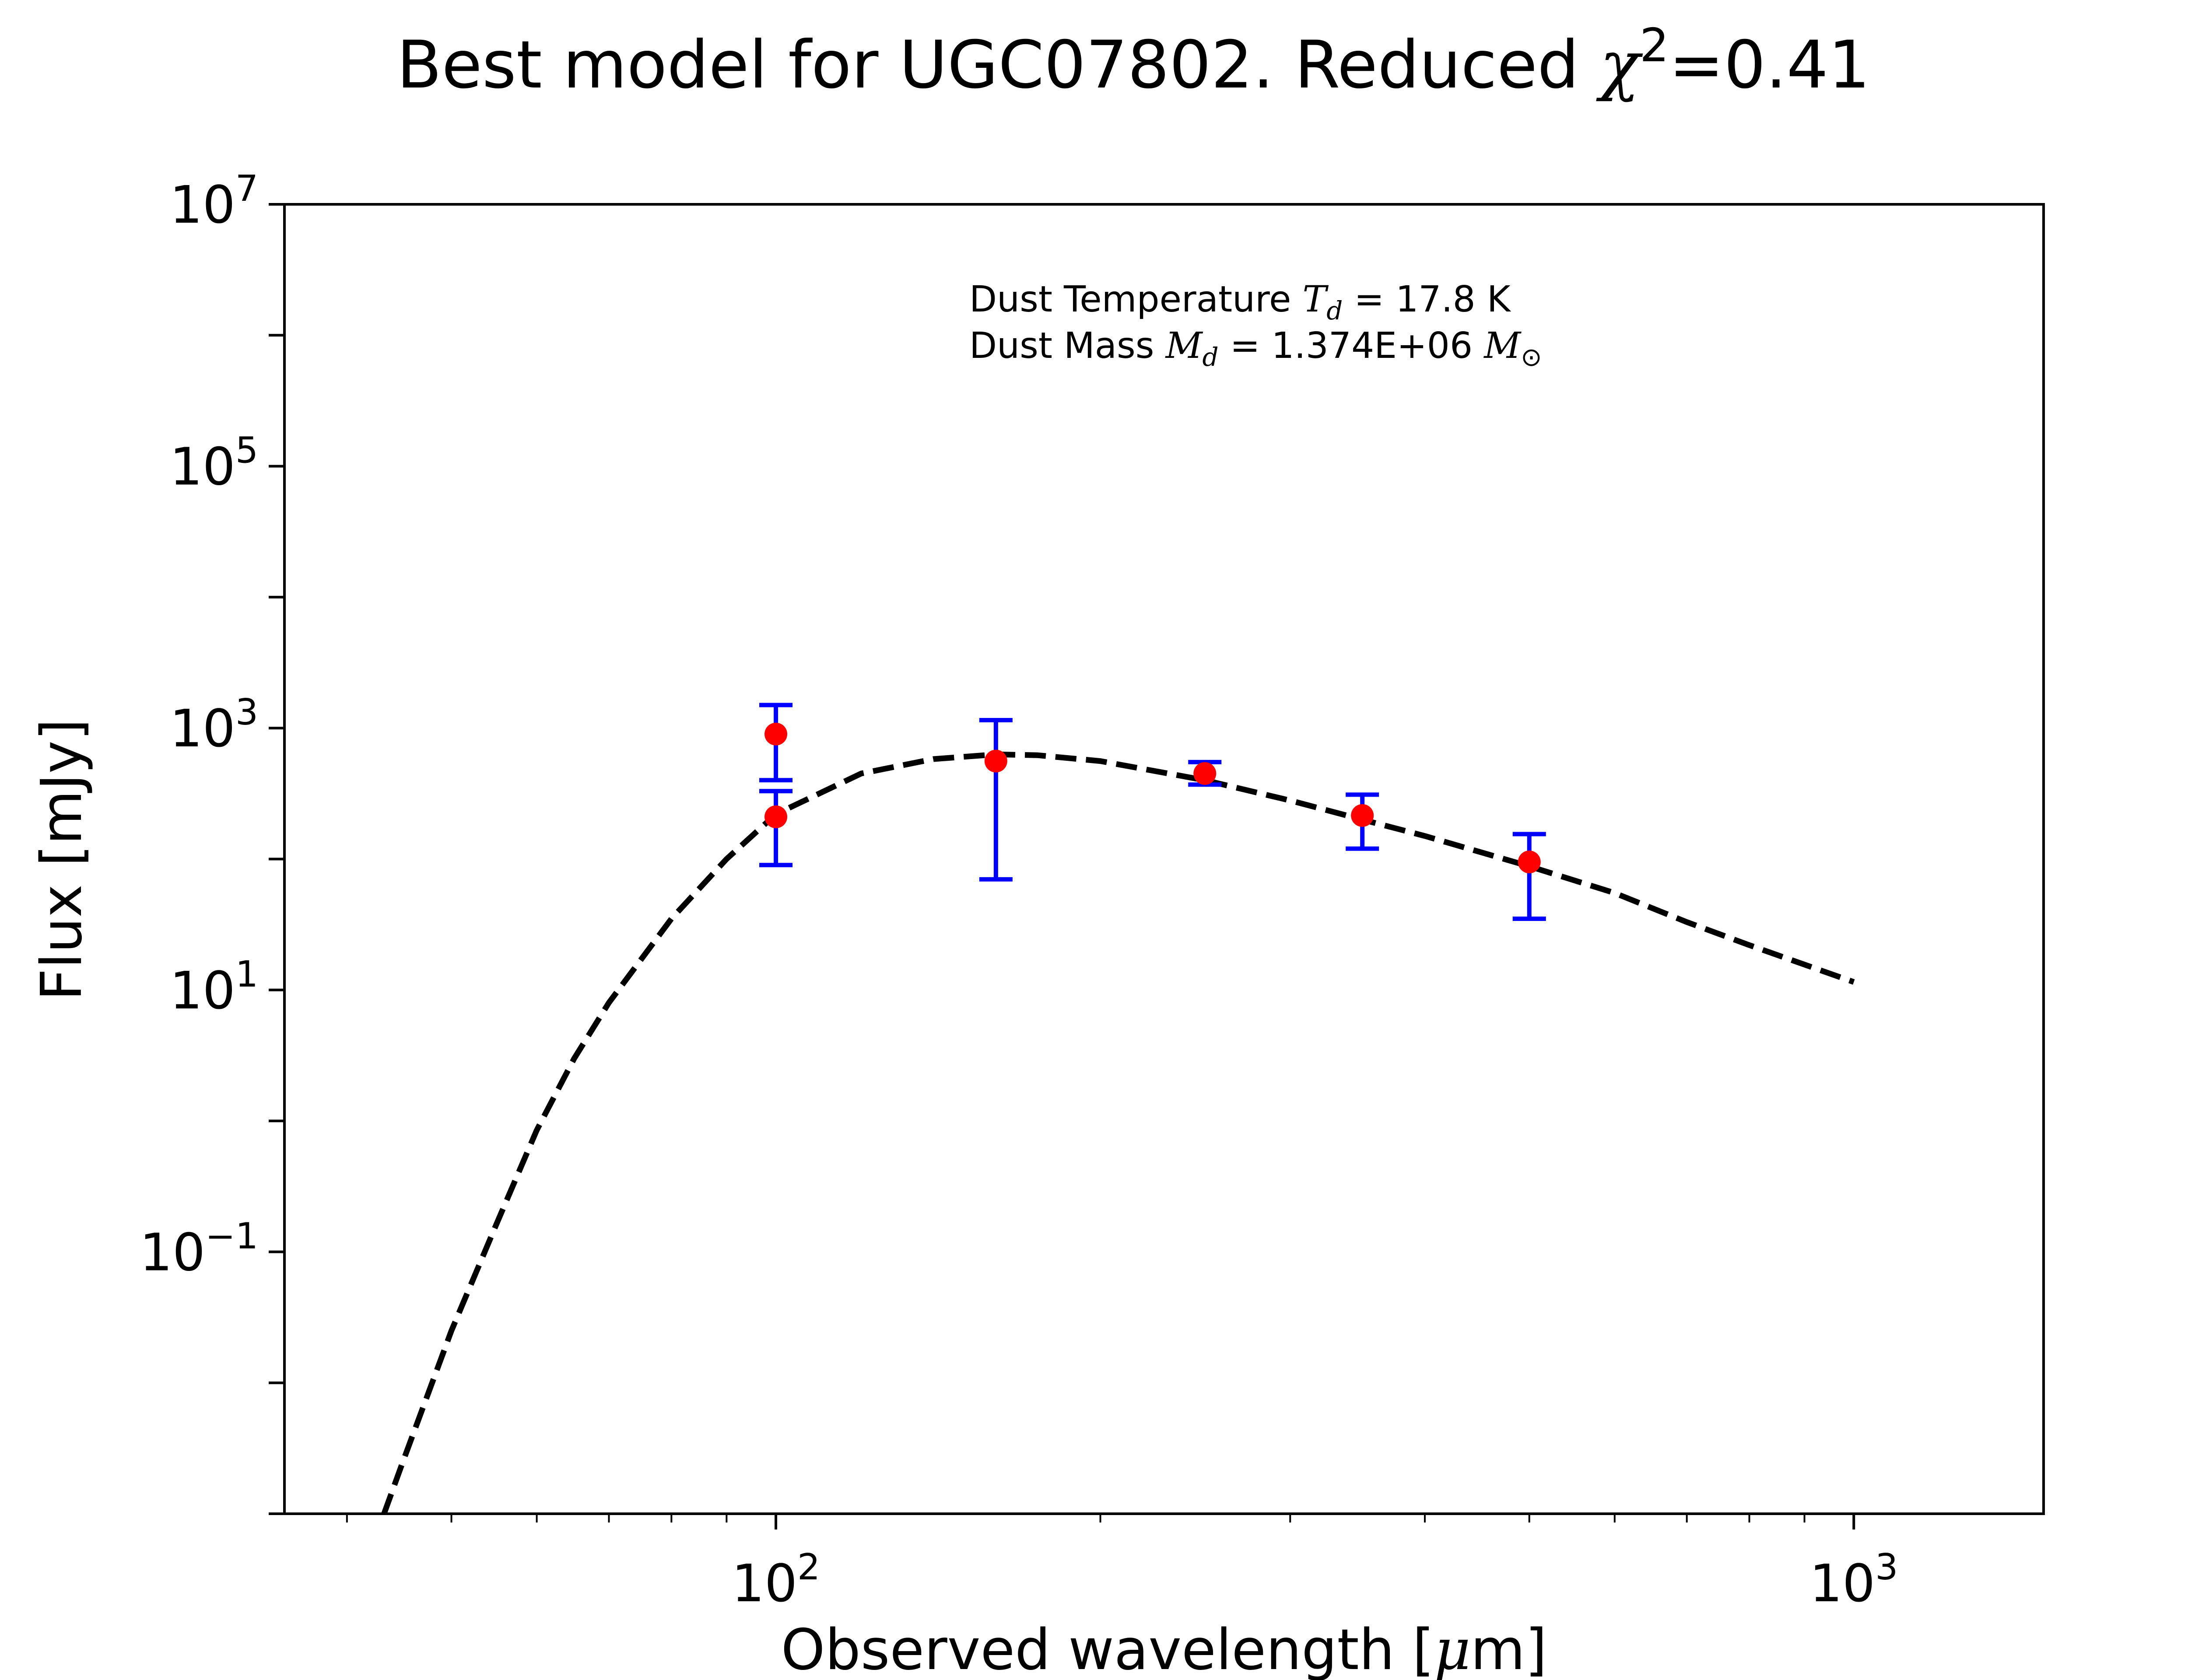  Describe the element at coordinates (1853, 1580) in the screenshot. I see `x-tick-label: 103` at that location.